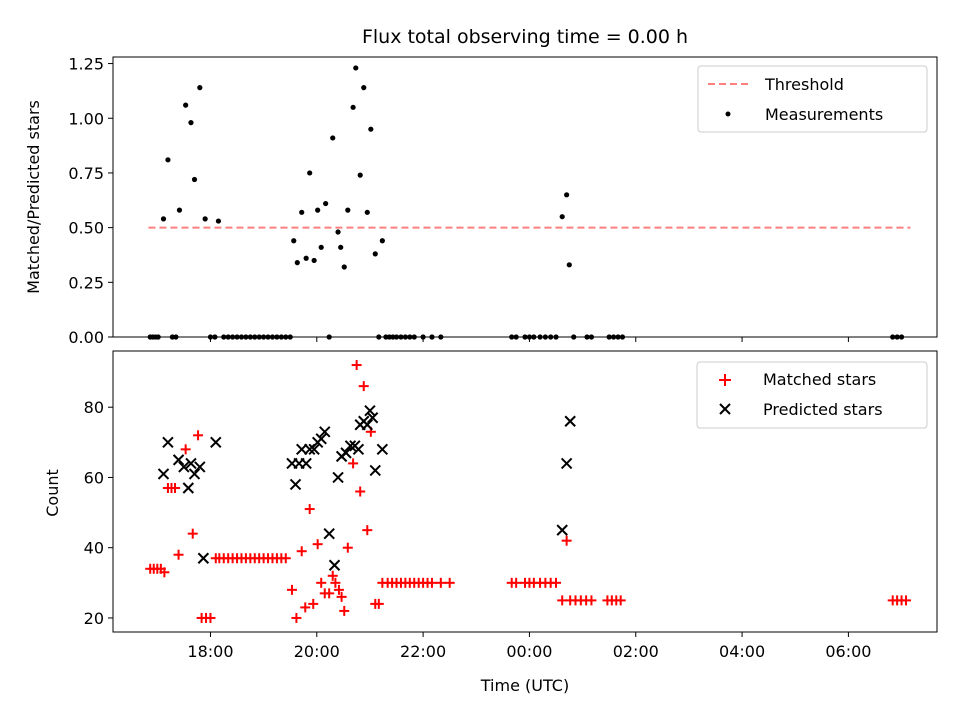 This screenshot has height=720, width=960. I want to click on y-tick-label: 60, so click(94, 477).